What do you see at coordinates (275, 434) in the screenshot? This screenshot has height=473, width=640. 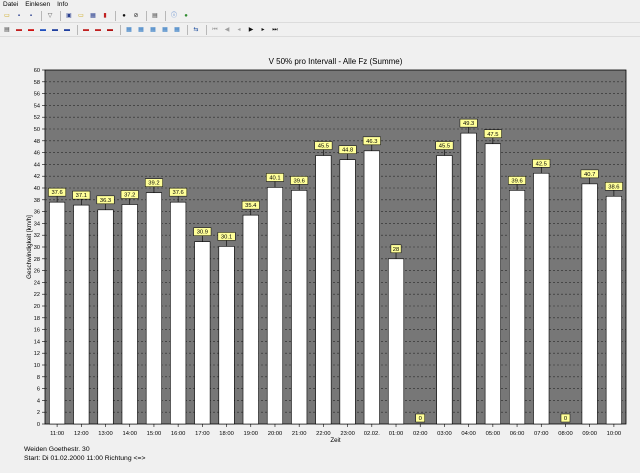 I see `x-tick-label: 20:00` at bounding box center [275, 434].